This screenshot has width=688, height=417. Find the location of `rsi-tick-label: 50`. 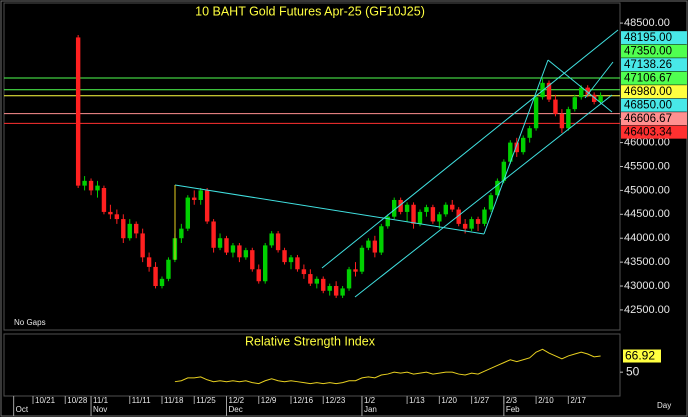

rsi-tick-label: 50 is located at coordinates (633, 371).